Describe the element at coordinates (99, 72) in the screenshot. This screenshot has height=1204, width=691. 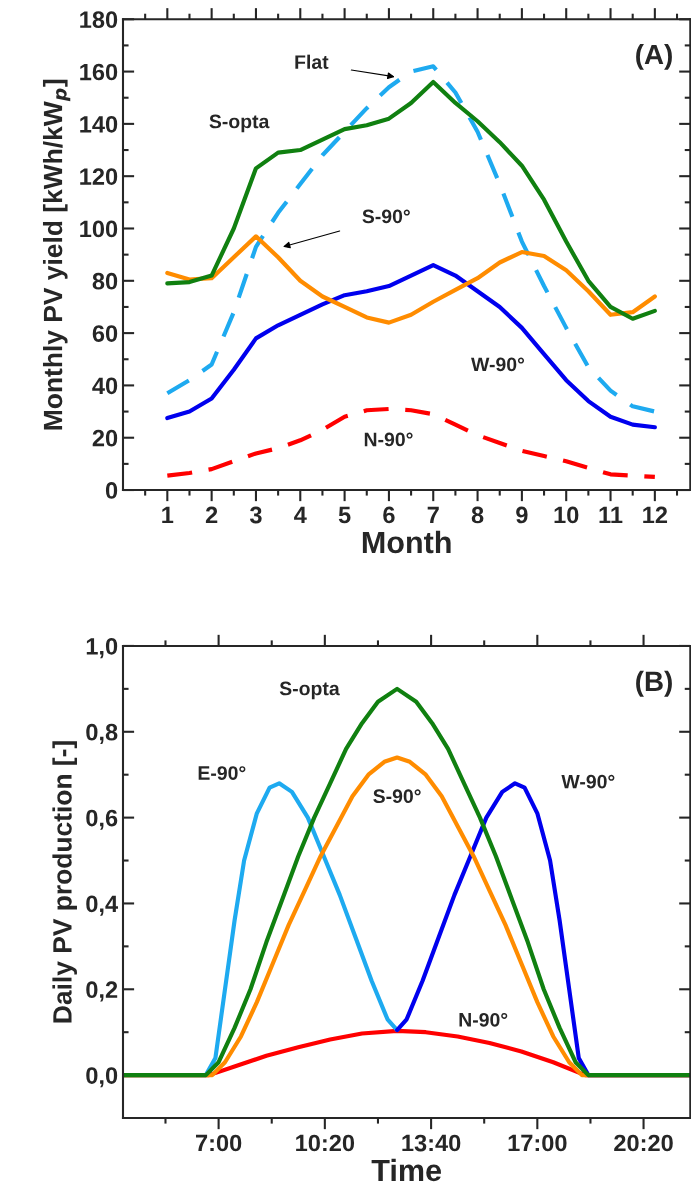
I see `y-tick-label: 160` at that location.